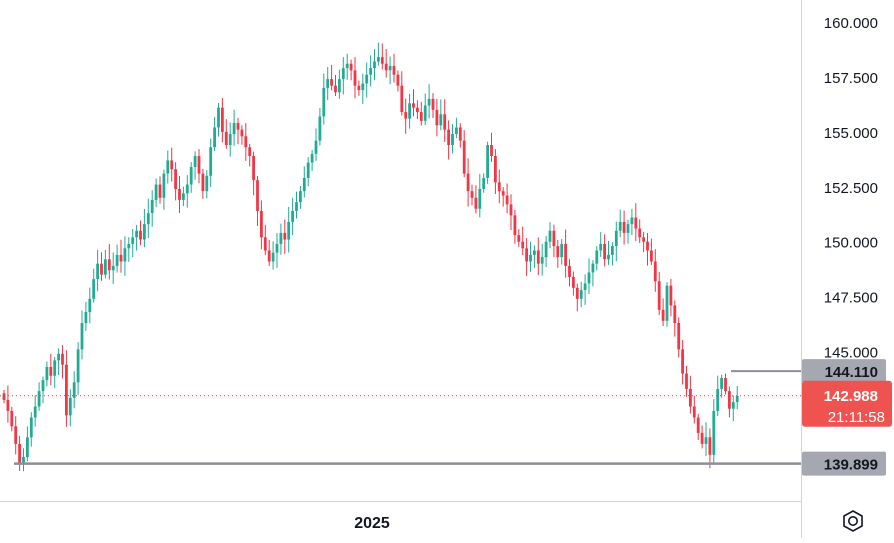 Image resolution: width=894 pixels, height=543 pixels. What do you see at coordinates (851, 78) in the screenshot?
I see `y-tick-label: 157.500` at bounding box center [851, 78].